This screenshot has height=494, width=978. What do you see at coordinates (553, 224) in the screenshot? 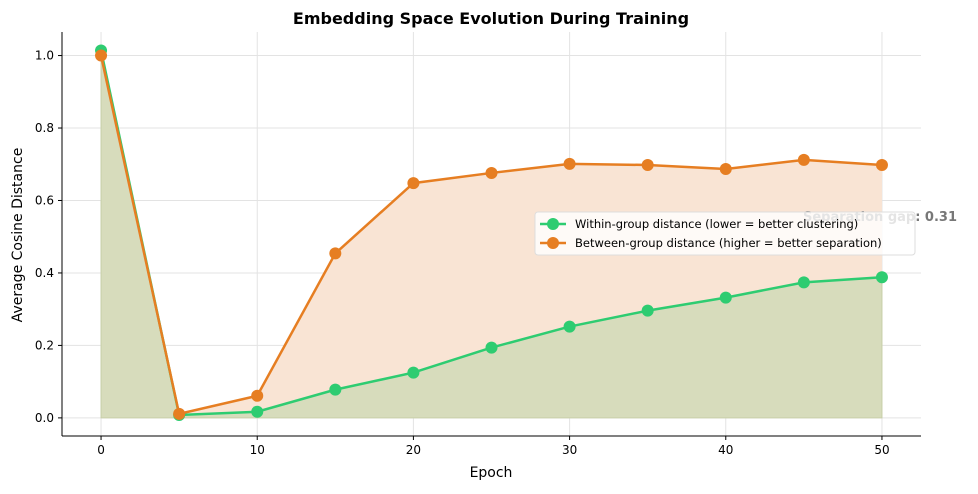
I see `legend-marker-within` at bounding box center [553, 224].